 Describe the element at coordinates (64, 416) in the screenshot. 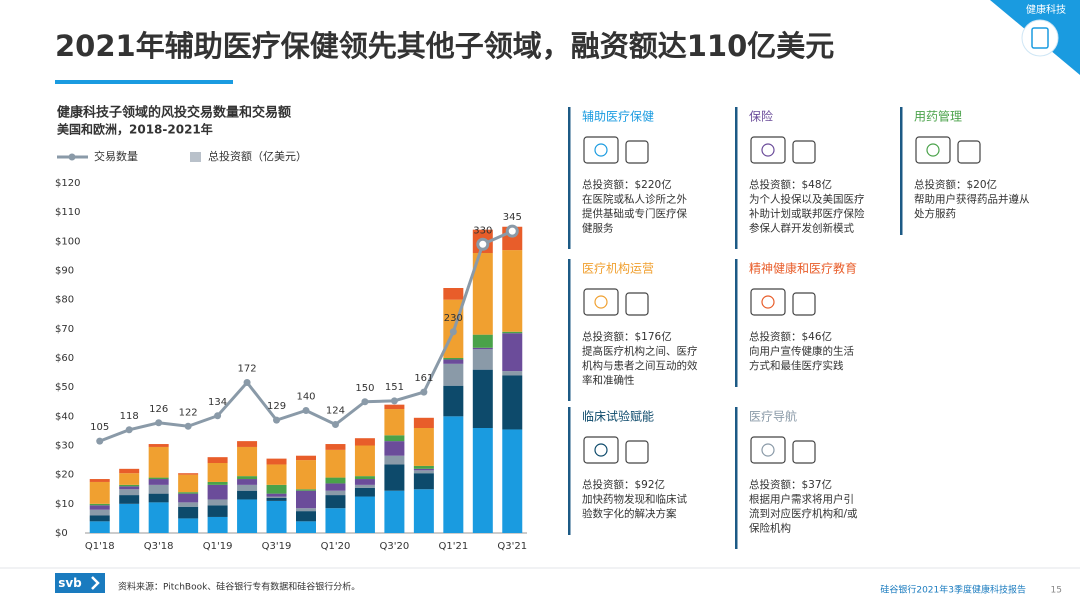

I see `y-tick-label: $40` at that location.